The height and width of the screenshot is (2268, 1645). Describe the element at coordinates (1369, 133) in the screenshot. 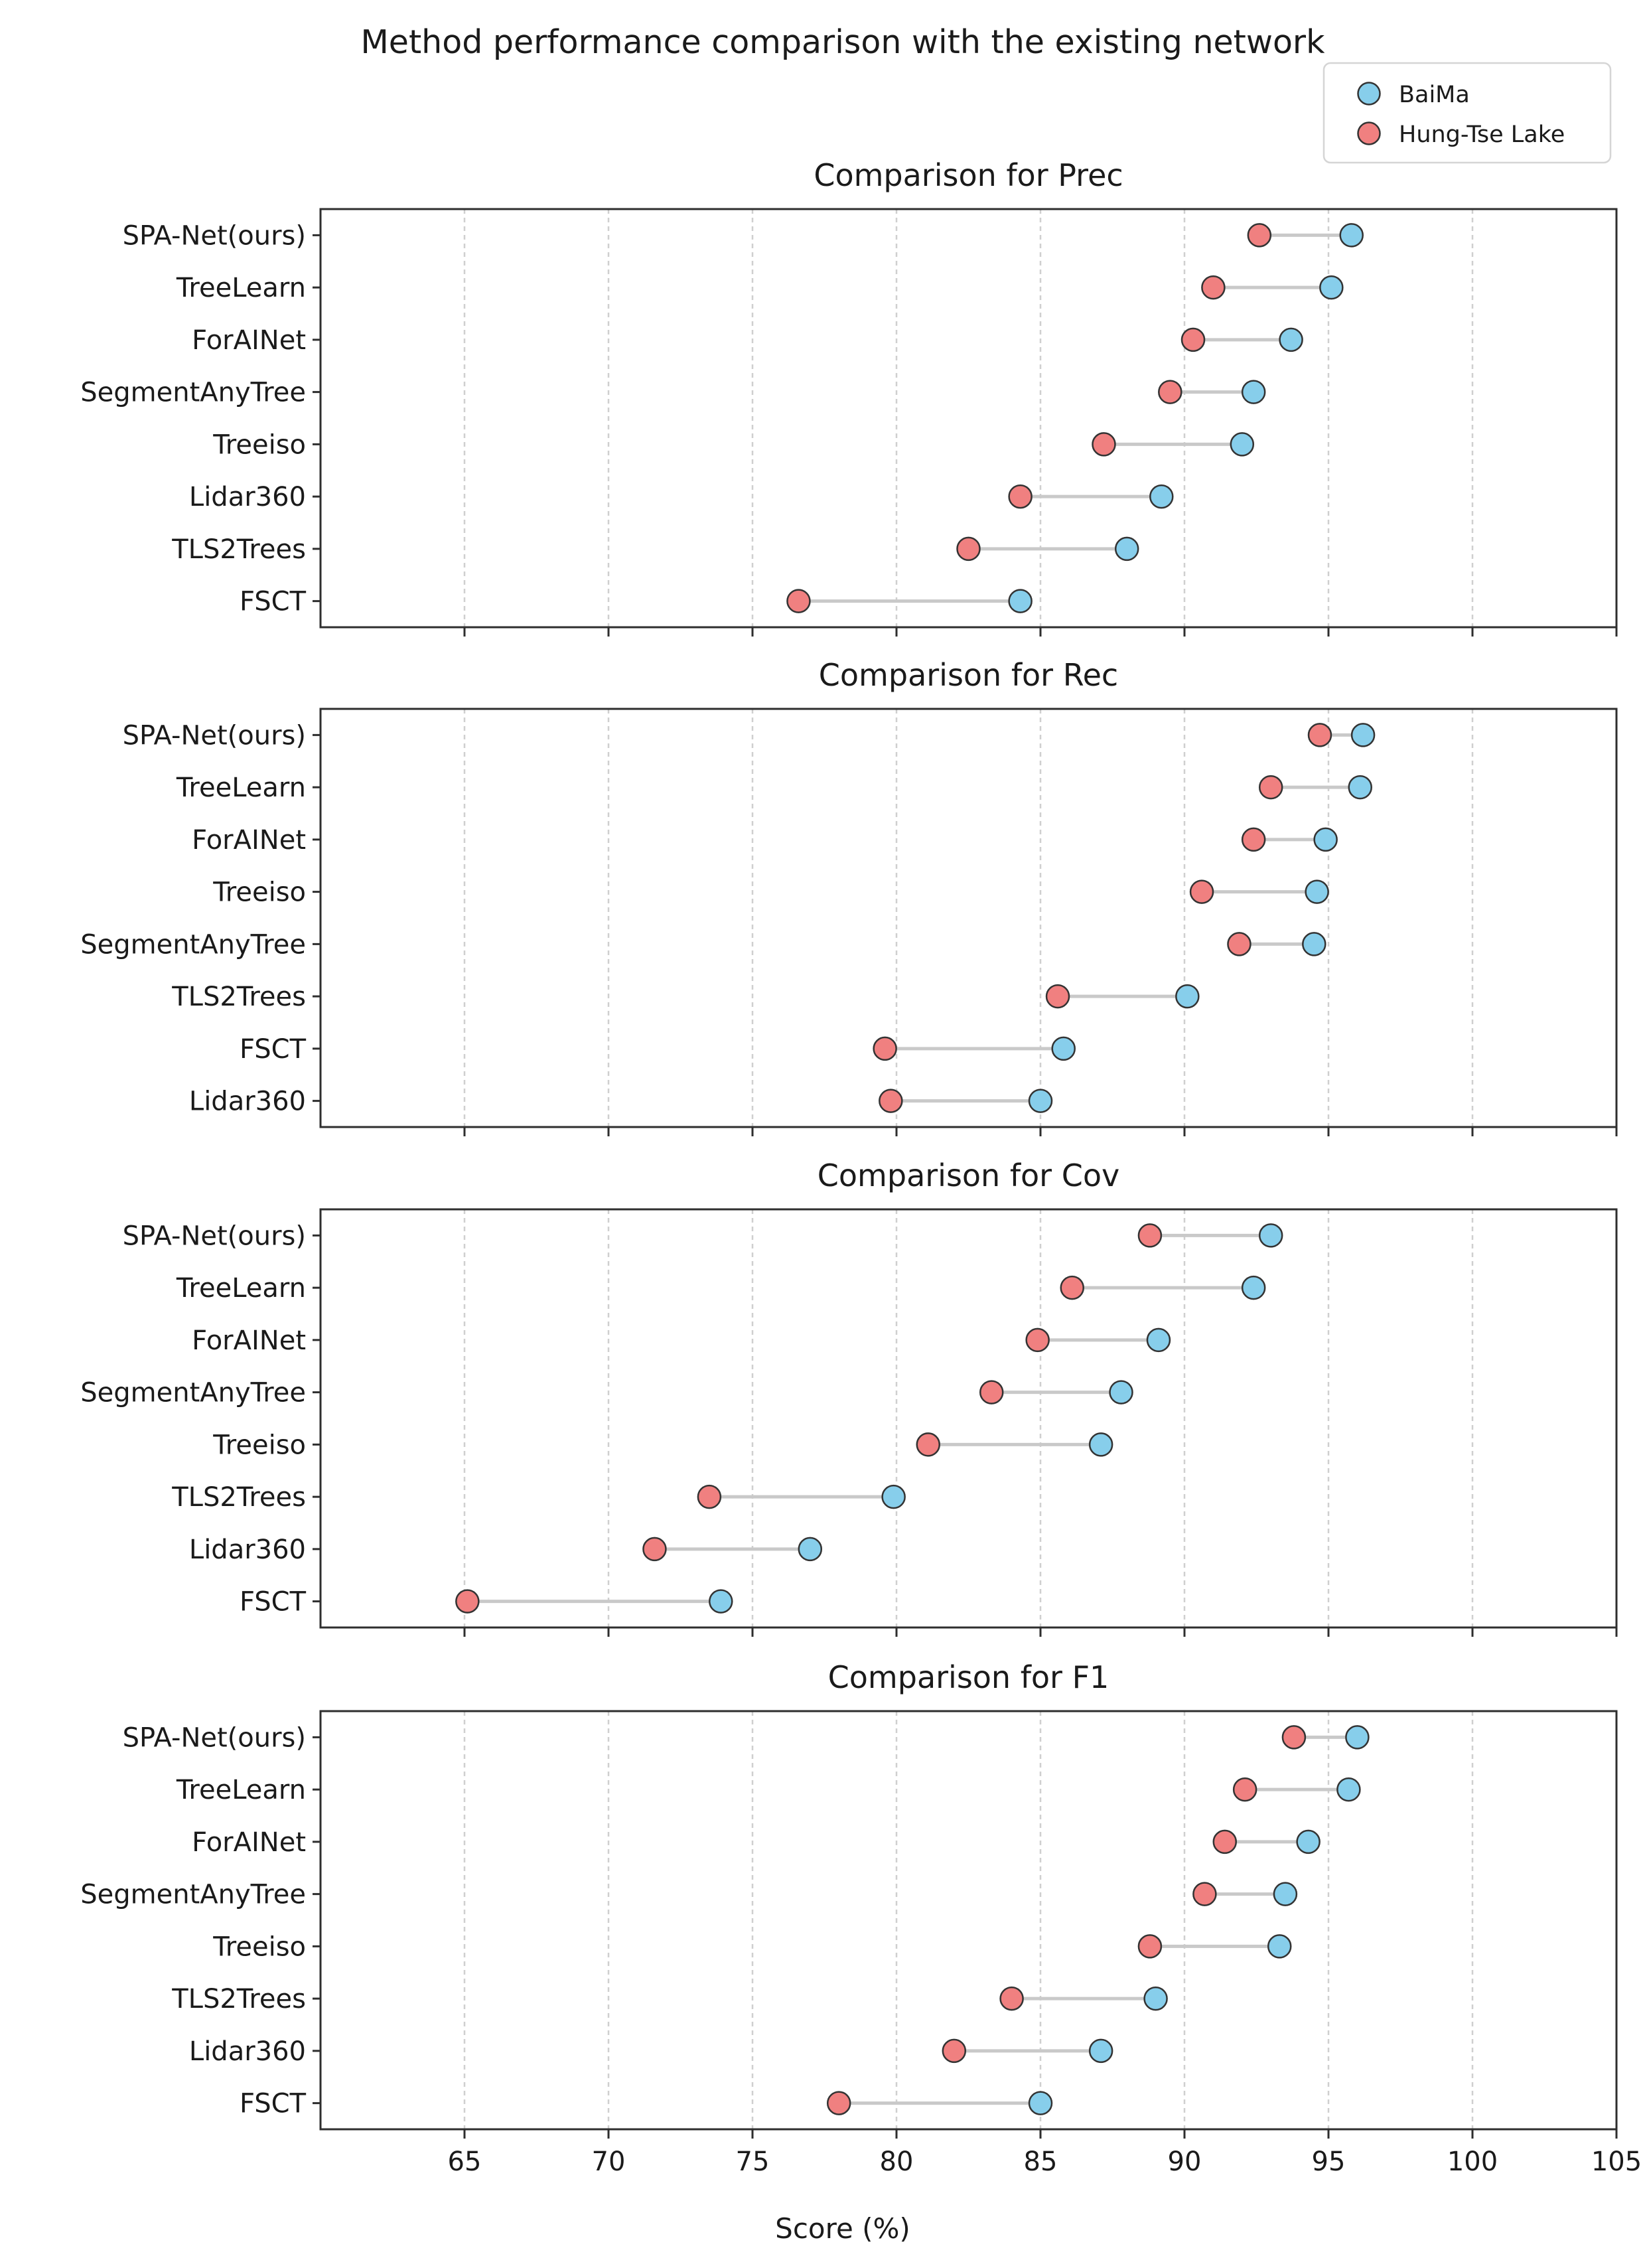

I see `legend-marker-hungtse-icon` at that location.